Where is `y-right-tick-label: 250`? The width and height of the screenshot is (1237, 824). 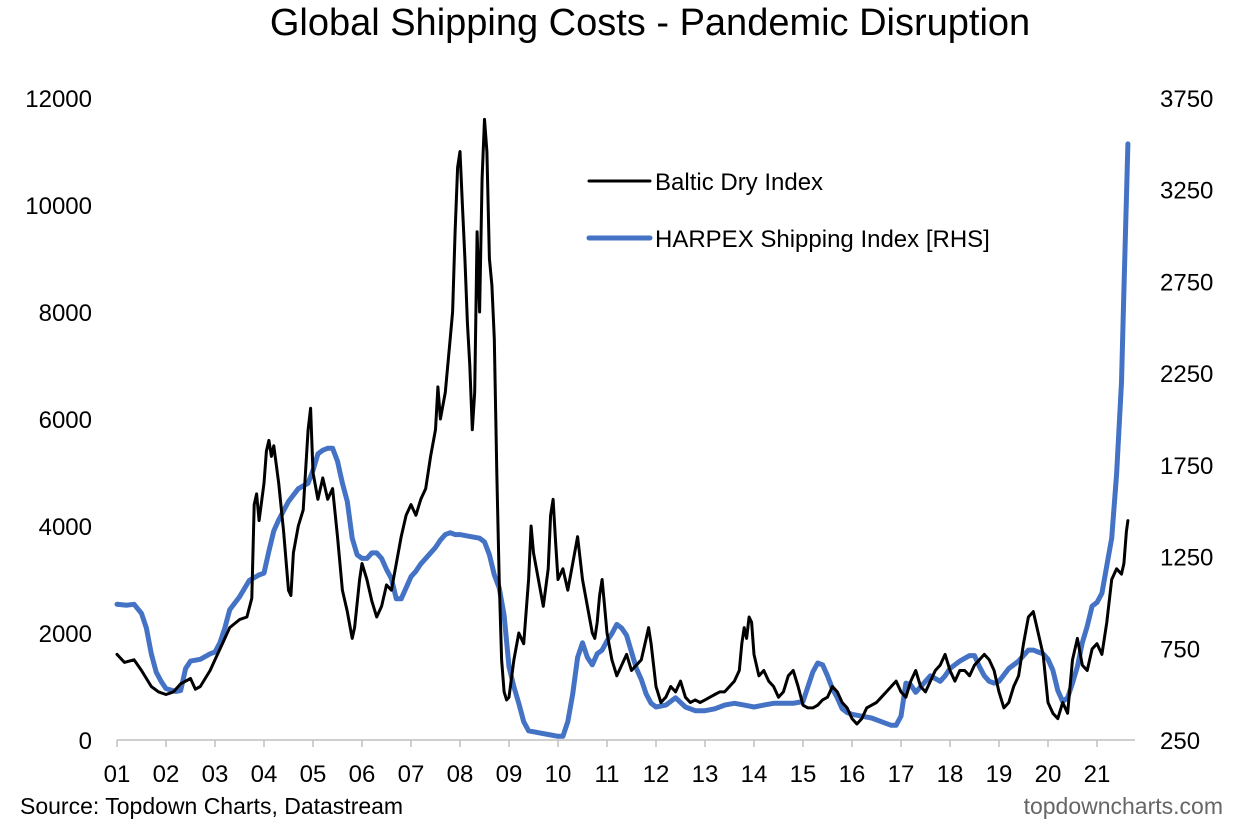
y-right-tick-label: 250 is located at coordinates (1180, 741).